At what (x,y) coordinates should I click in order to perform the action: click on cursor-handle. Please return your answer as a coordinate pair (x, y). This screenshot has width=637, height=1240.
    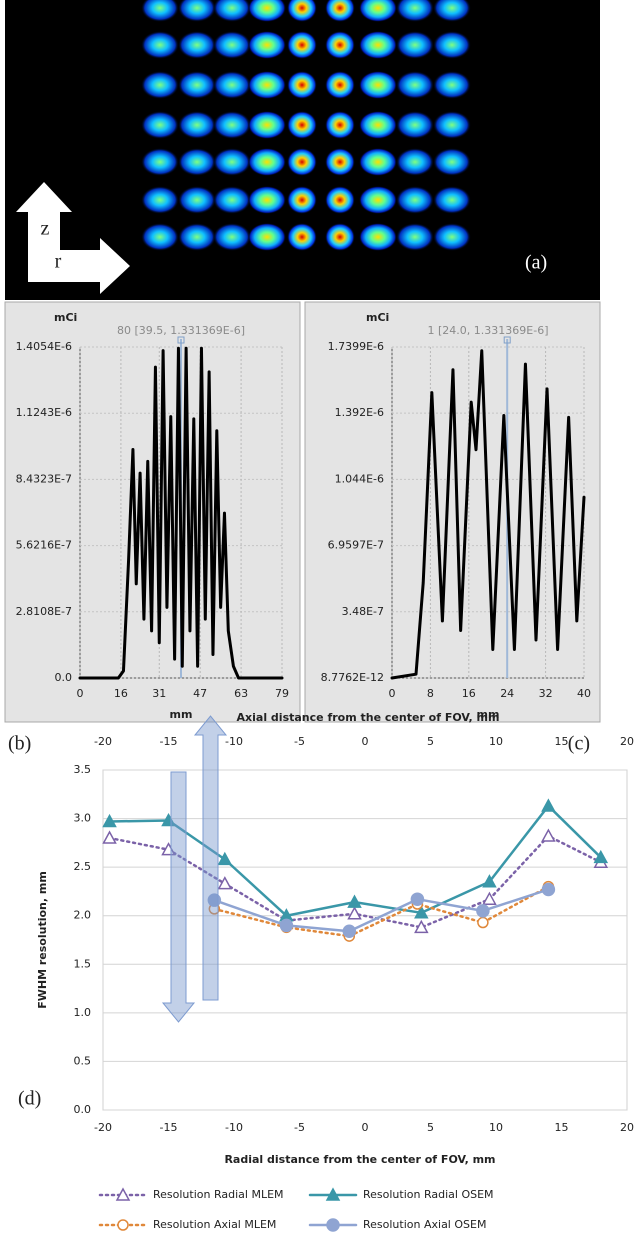
    Looking at the image, I should click on (507, 340).